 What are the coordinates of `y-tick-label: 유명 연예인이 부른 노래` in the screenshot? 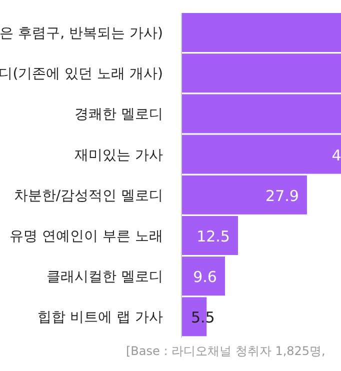 It's located at (86, 236).